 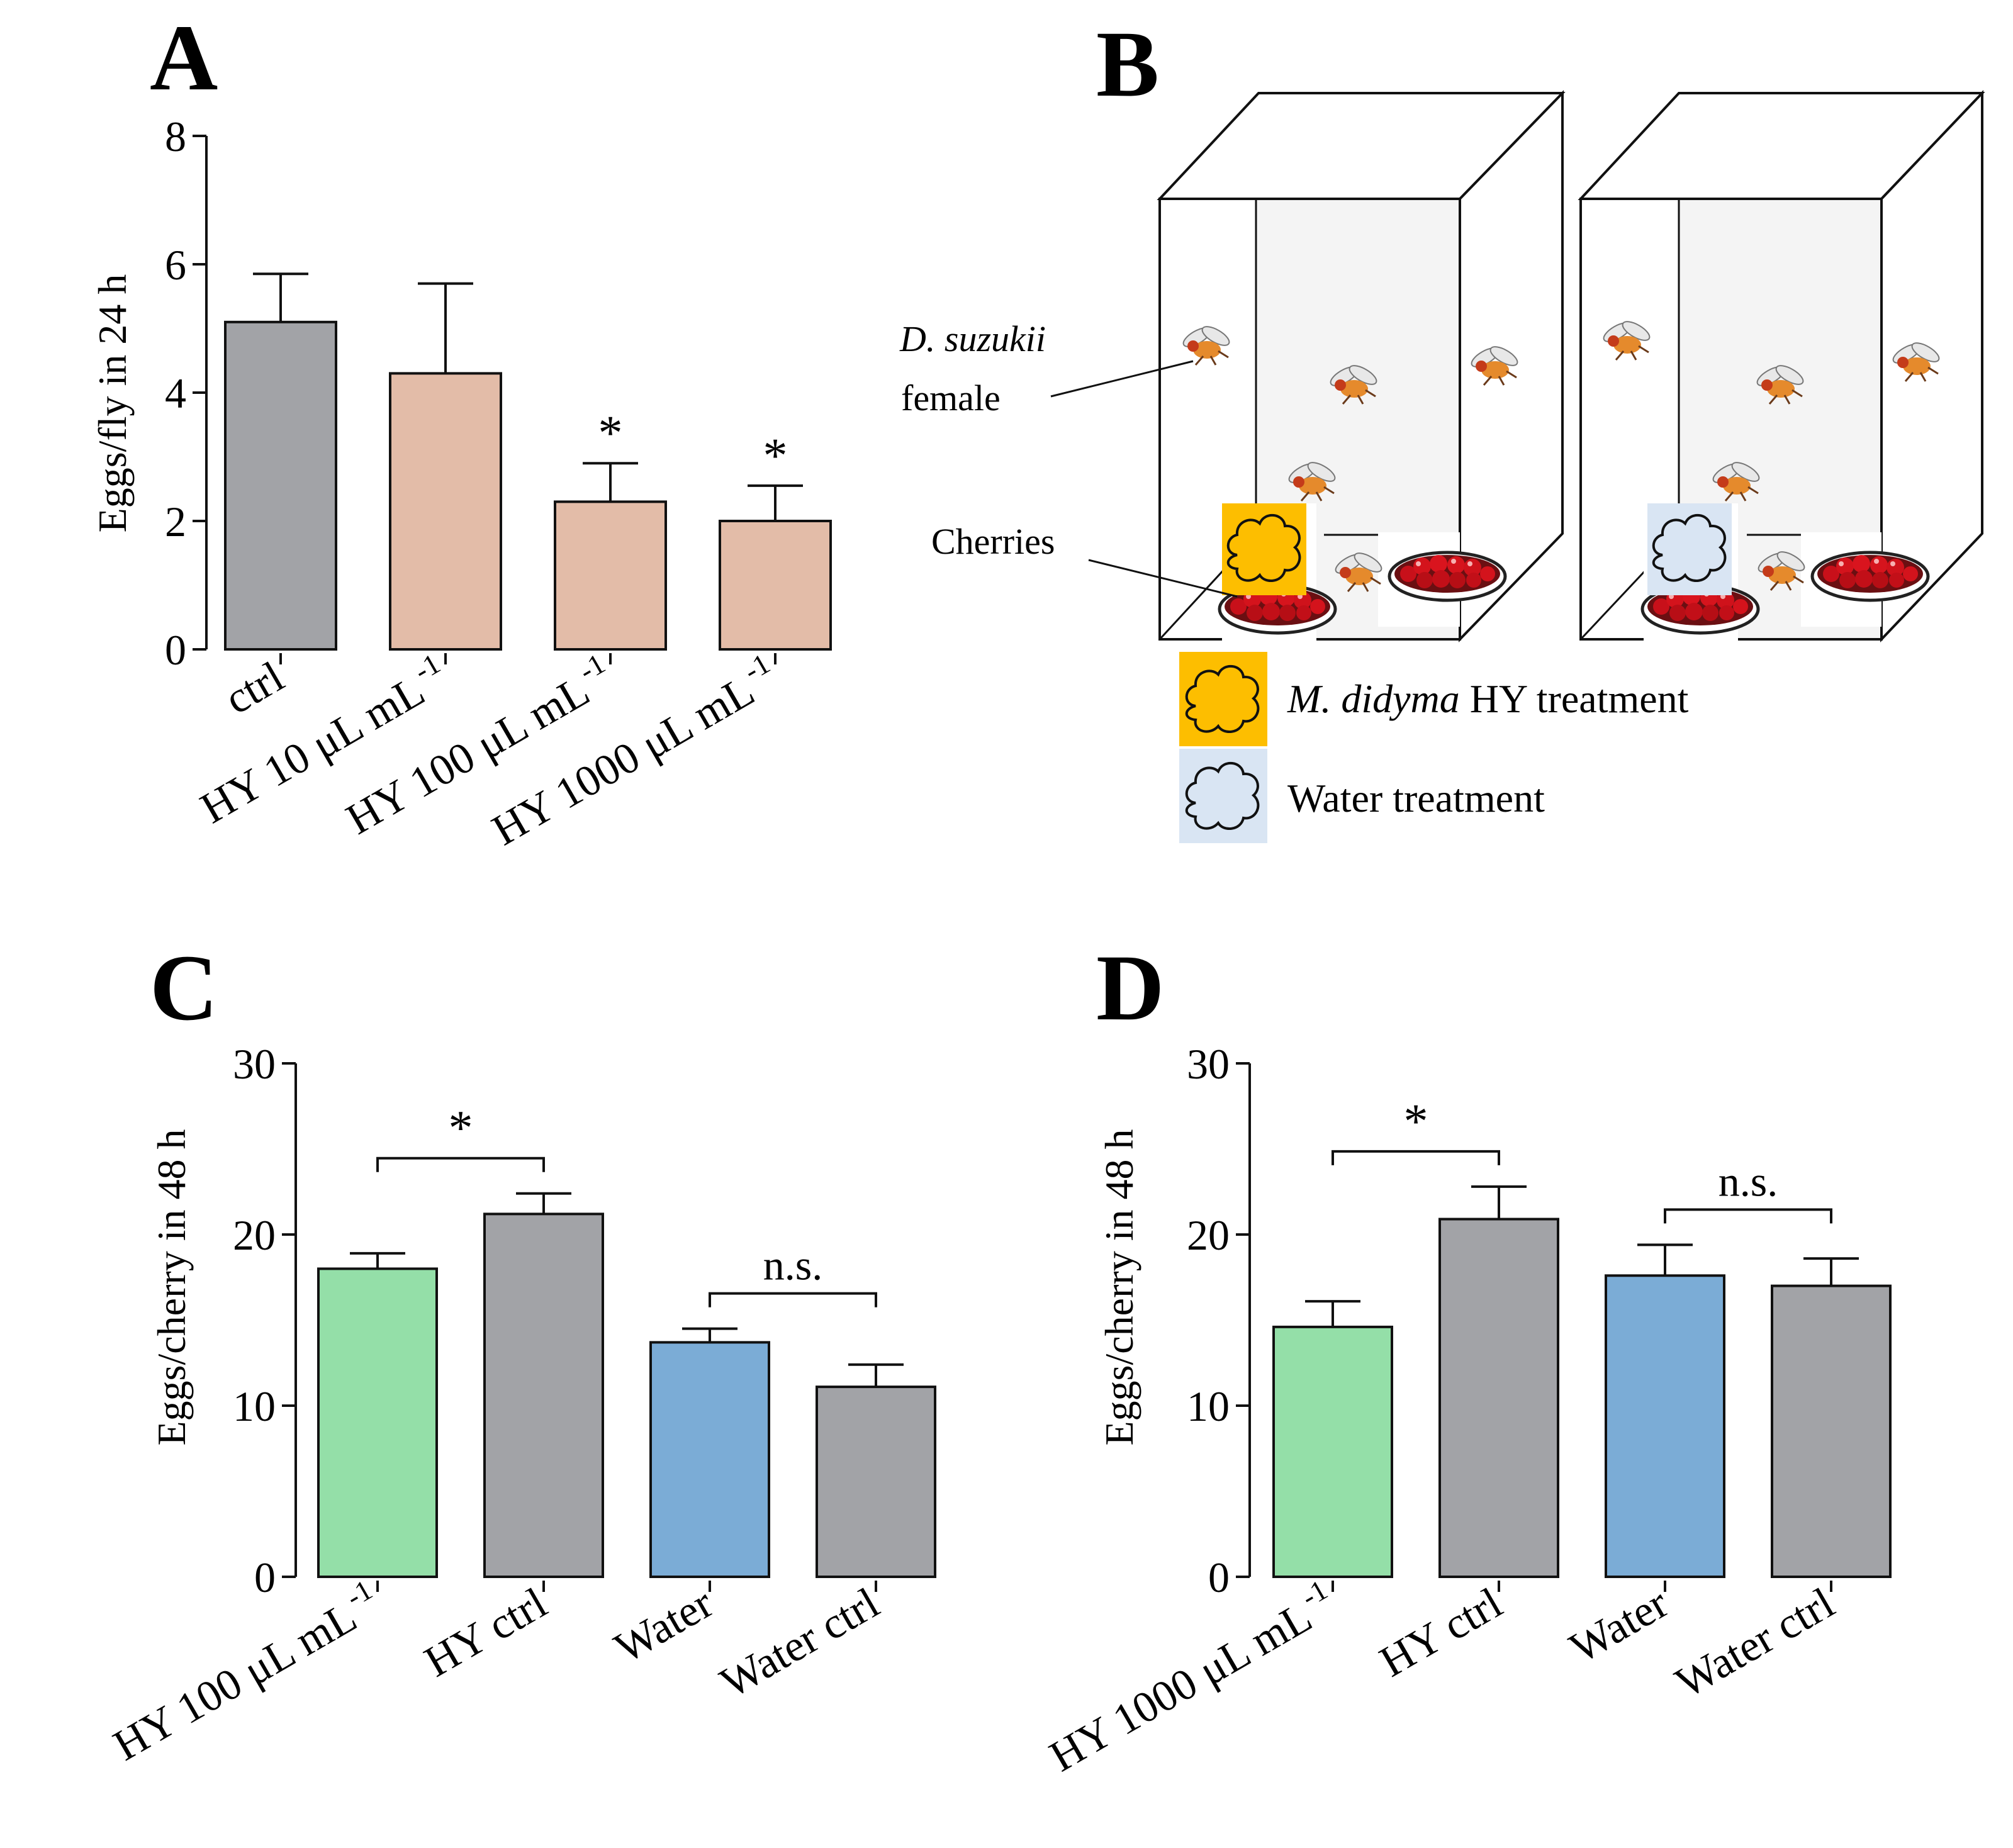 What do you see at coordinates (1130, 988) in the screenshot?
I see `panel-label-d: D` at bounding box center [1130, 988].